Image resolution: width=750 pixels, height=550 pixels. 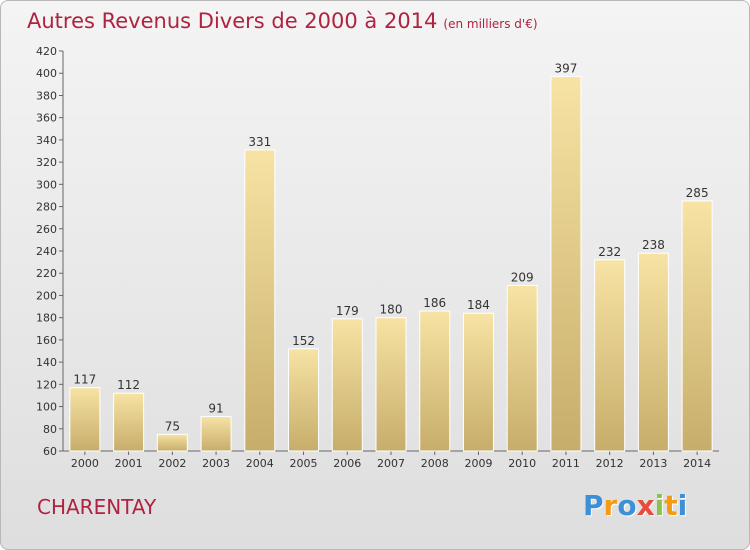 What do you see at coordinates (478, 382) in the screenshot?
I see `bar-2009` at bounding box center [478, 382].